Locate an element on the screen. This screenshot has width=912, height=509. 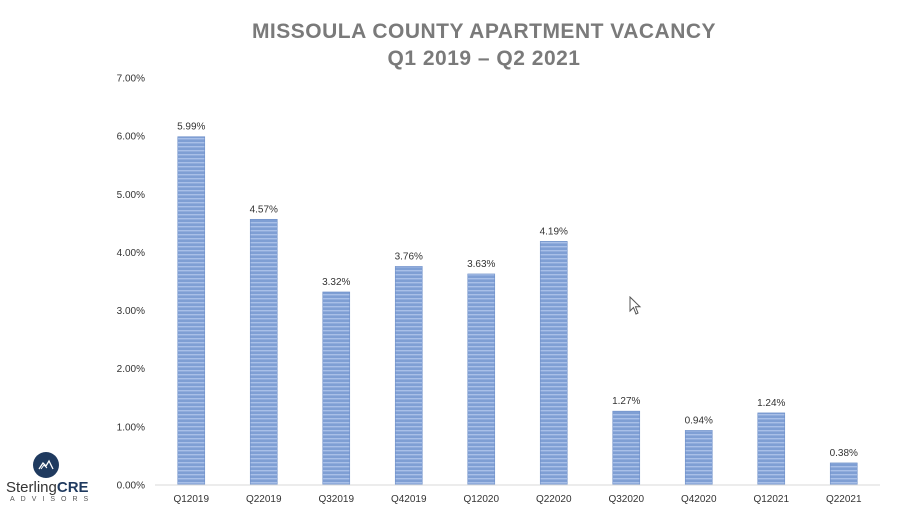
x-tick-label: Q32019 is located at coordinates (336, 499).